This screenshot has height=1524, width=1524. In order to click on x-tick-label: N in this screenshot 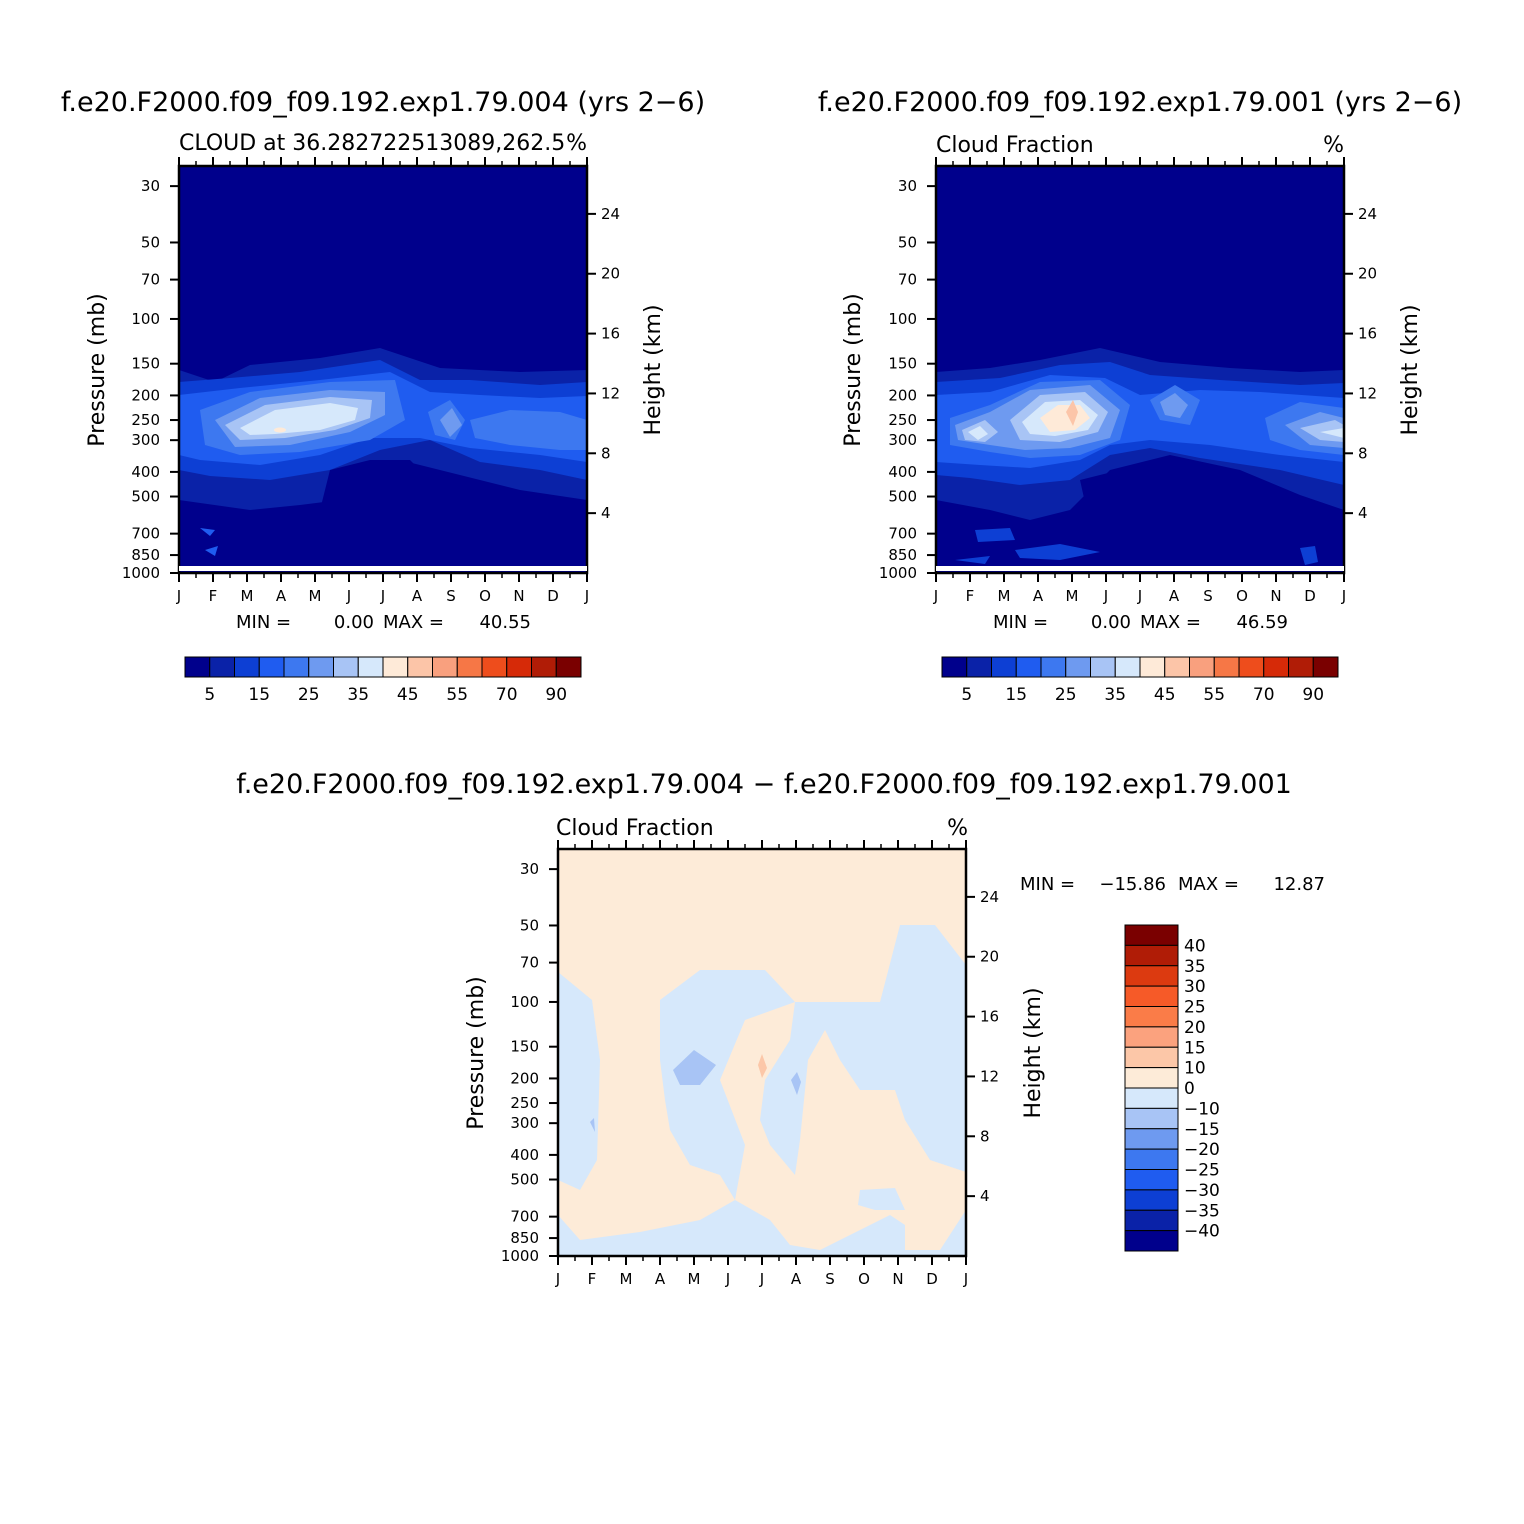, I will do `click(518, 596)`.